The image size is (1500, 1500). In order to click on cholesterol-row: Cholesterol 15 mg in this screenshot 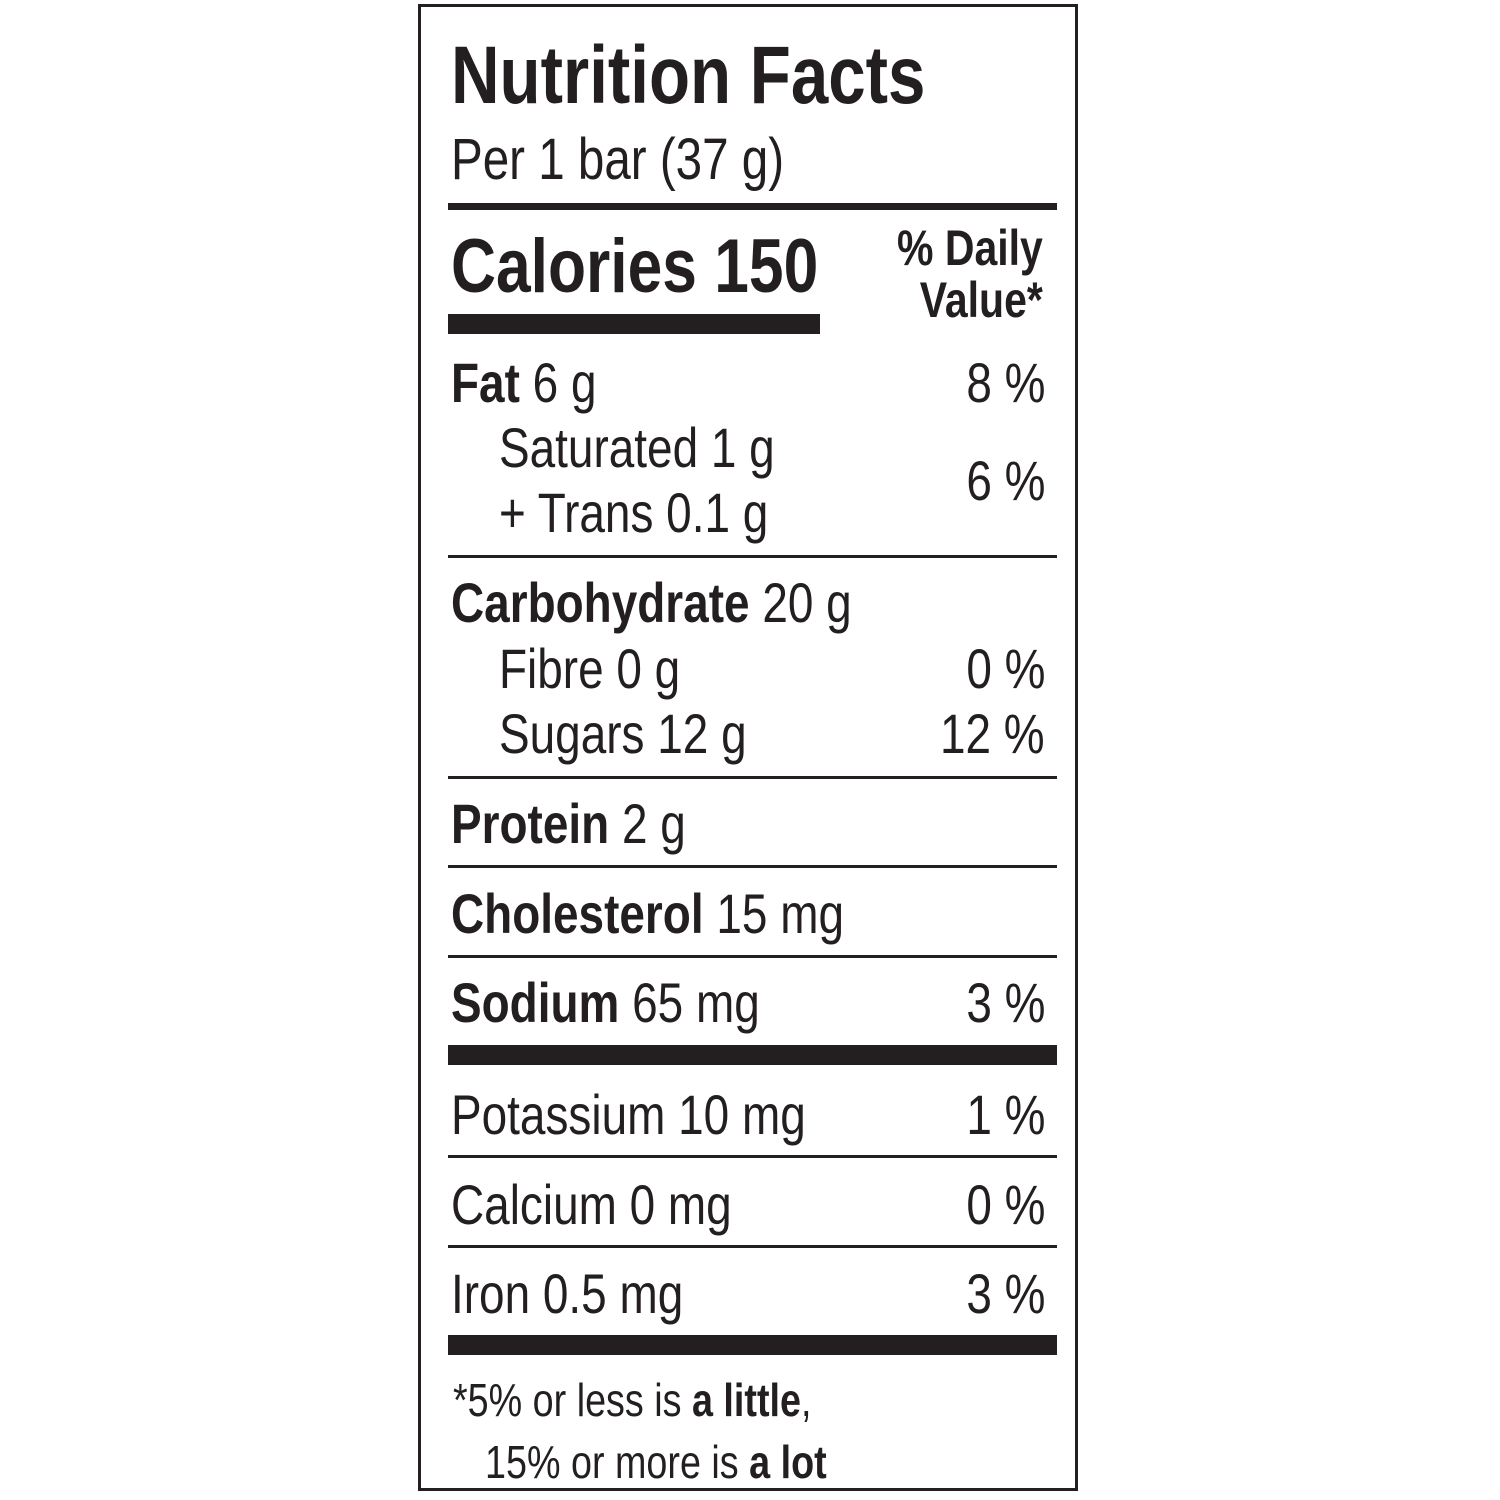, I will do `click(647, 914)`.